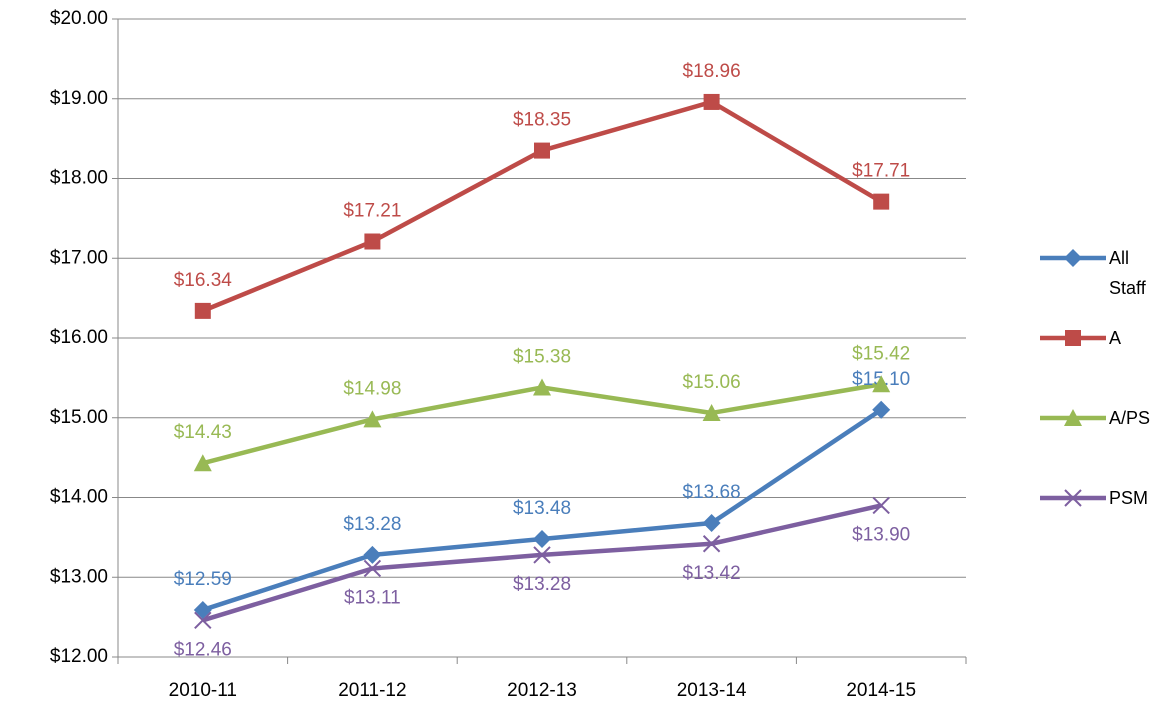 The width and height of the screenshot is (1168, 705). I want to click on data-label: $13.68, so click(712, 492).